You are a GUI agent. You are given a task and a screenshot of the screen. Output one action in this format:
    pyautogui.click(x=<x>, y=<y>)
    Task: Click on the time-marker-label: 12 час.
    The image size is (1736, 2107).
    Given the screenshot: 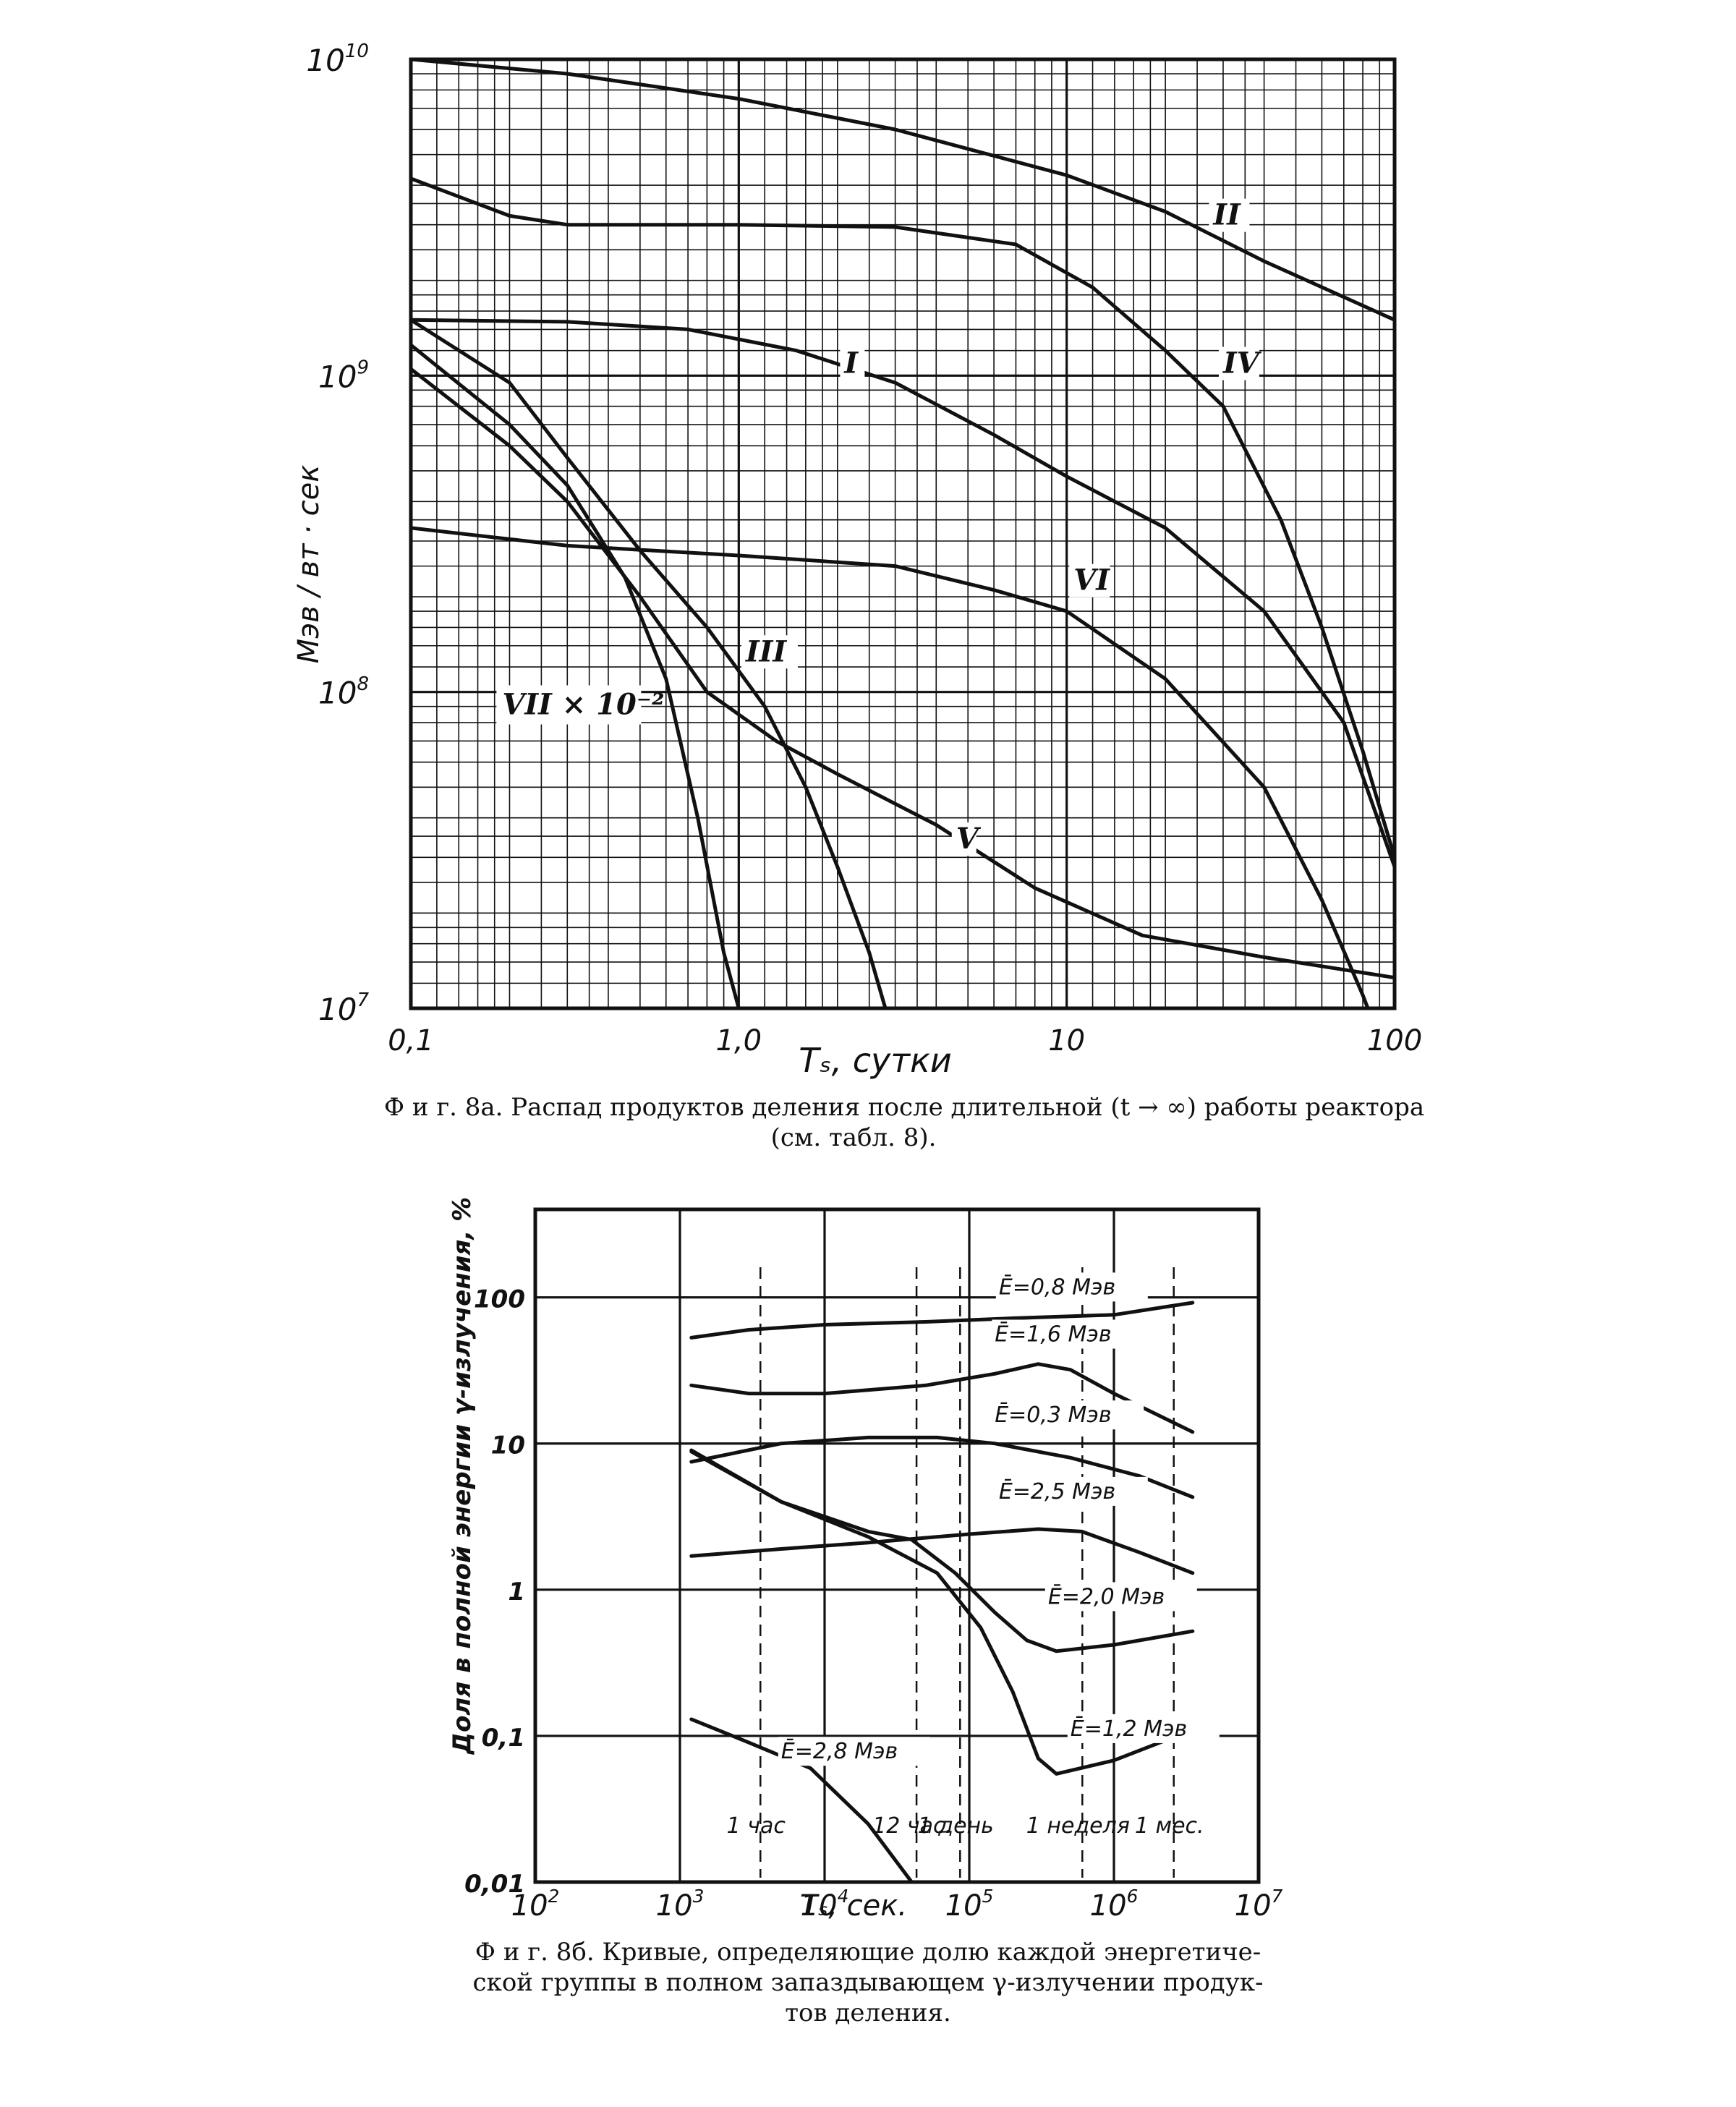 What is the action you would take?
    pyautogui.click(x=912, y=1826)
    